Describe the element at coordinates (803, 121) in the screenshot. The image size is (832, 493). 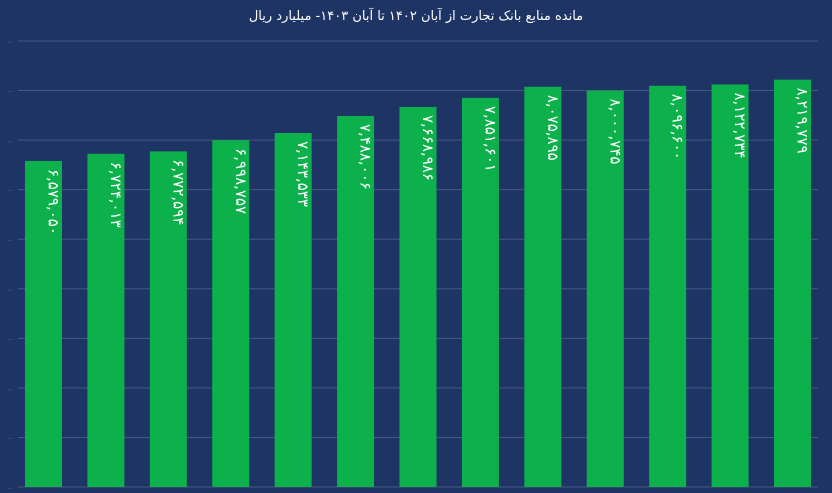
I see `bar-value-label: ۸,۲۱۹,۷۷۹` at that location.